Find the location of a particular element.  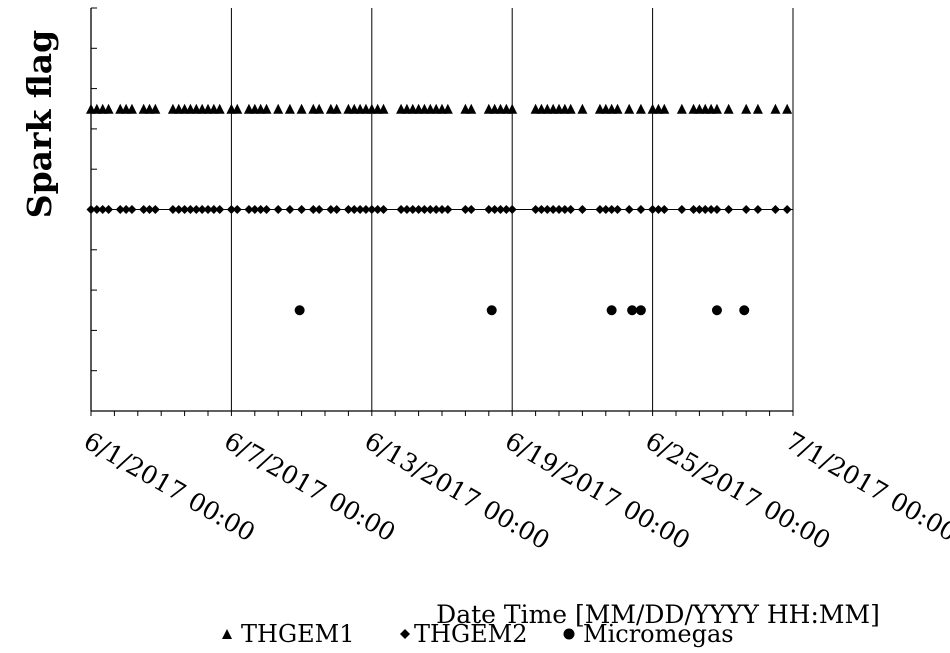

x-axis-label: Date Time [MM/DD/YYYY HH:MM] is located at coordinates (658, 614).